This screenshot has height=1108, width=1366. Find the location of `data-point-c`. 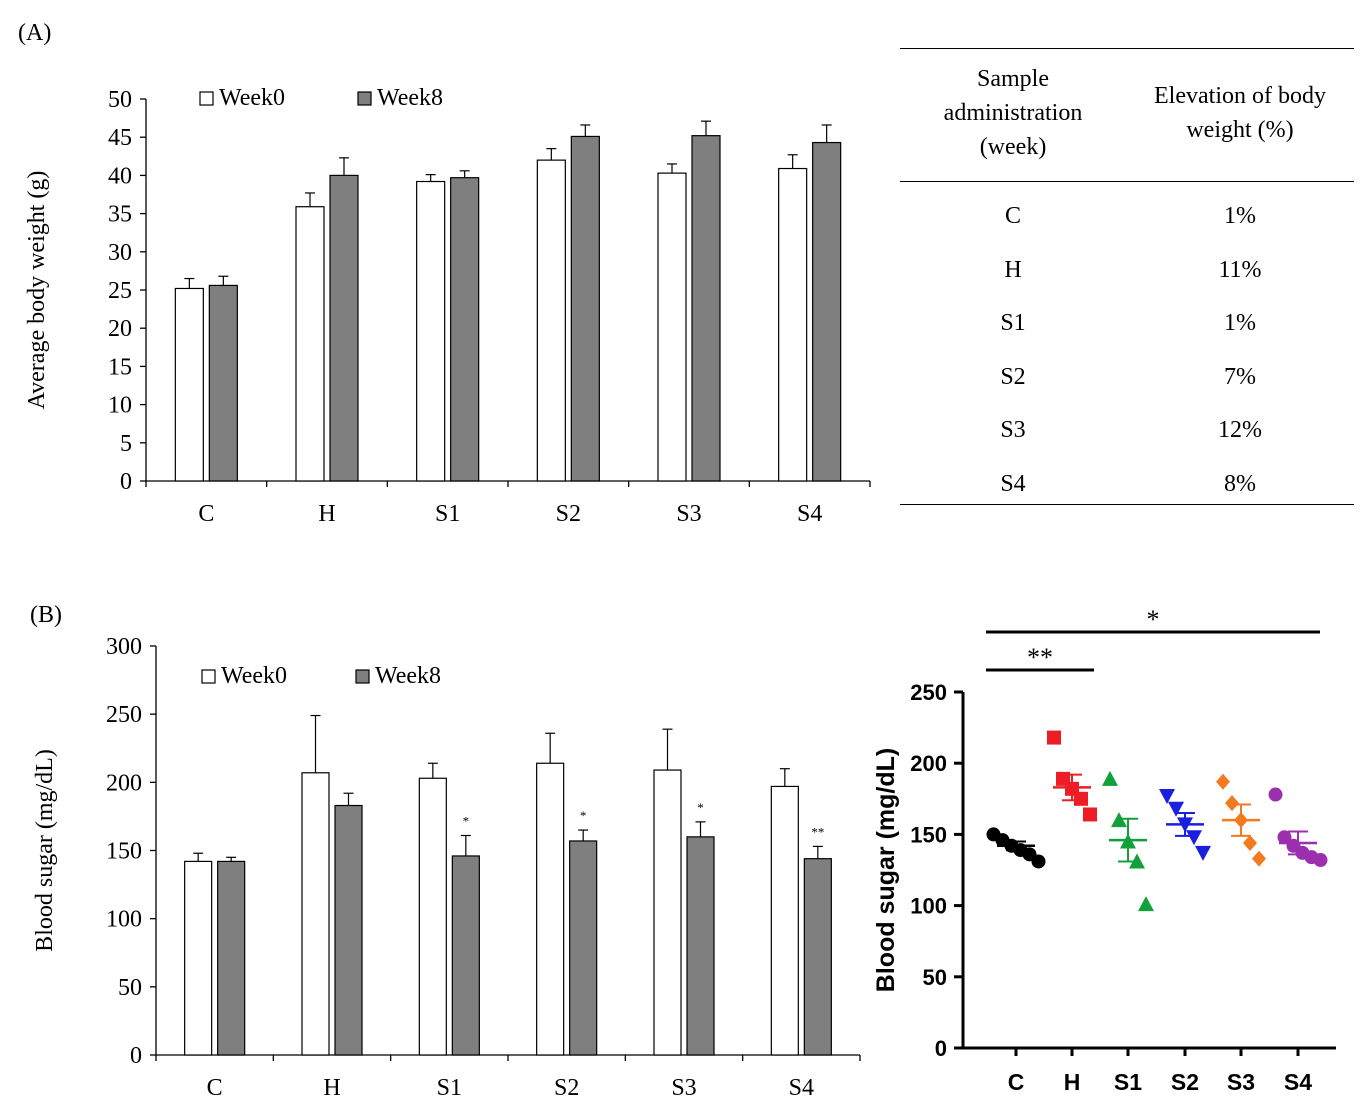

data-point-c is located at coordinates (1038, 861).